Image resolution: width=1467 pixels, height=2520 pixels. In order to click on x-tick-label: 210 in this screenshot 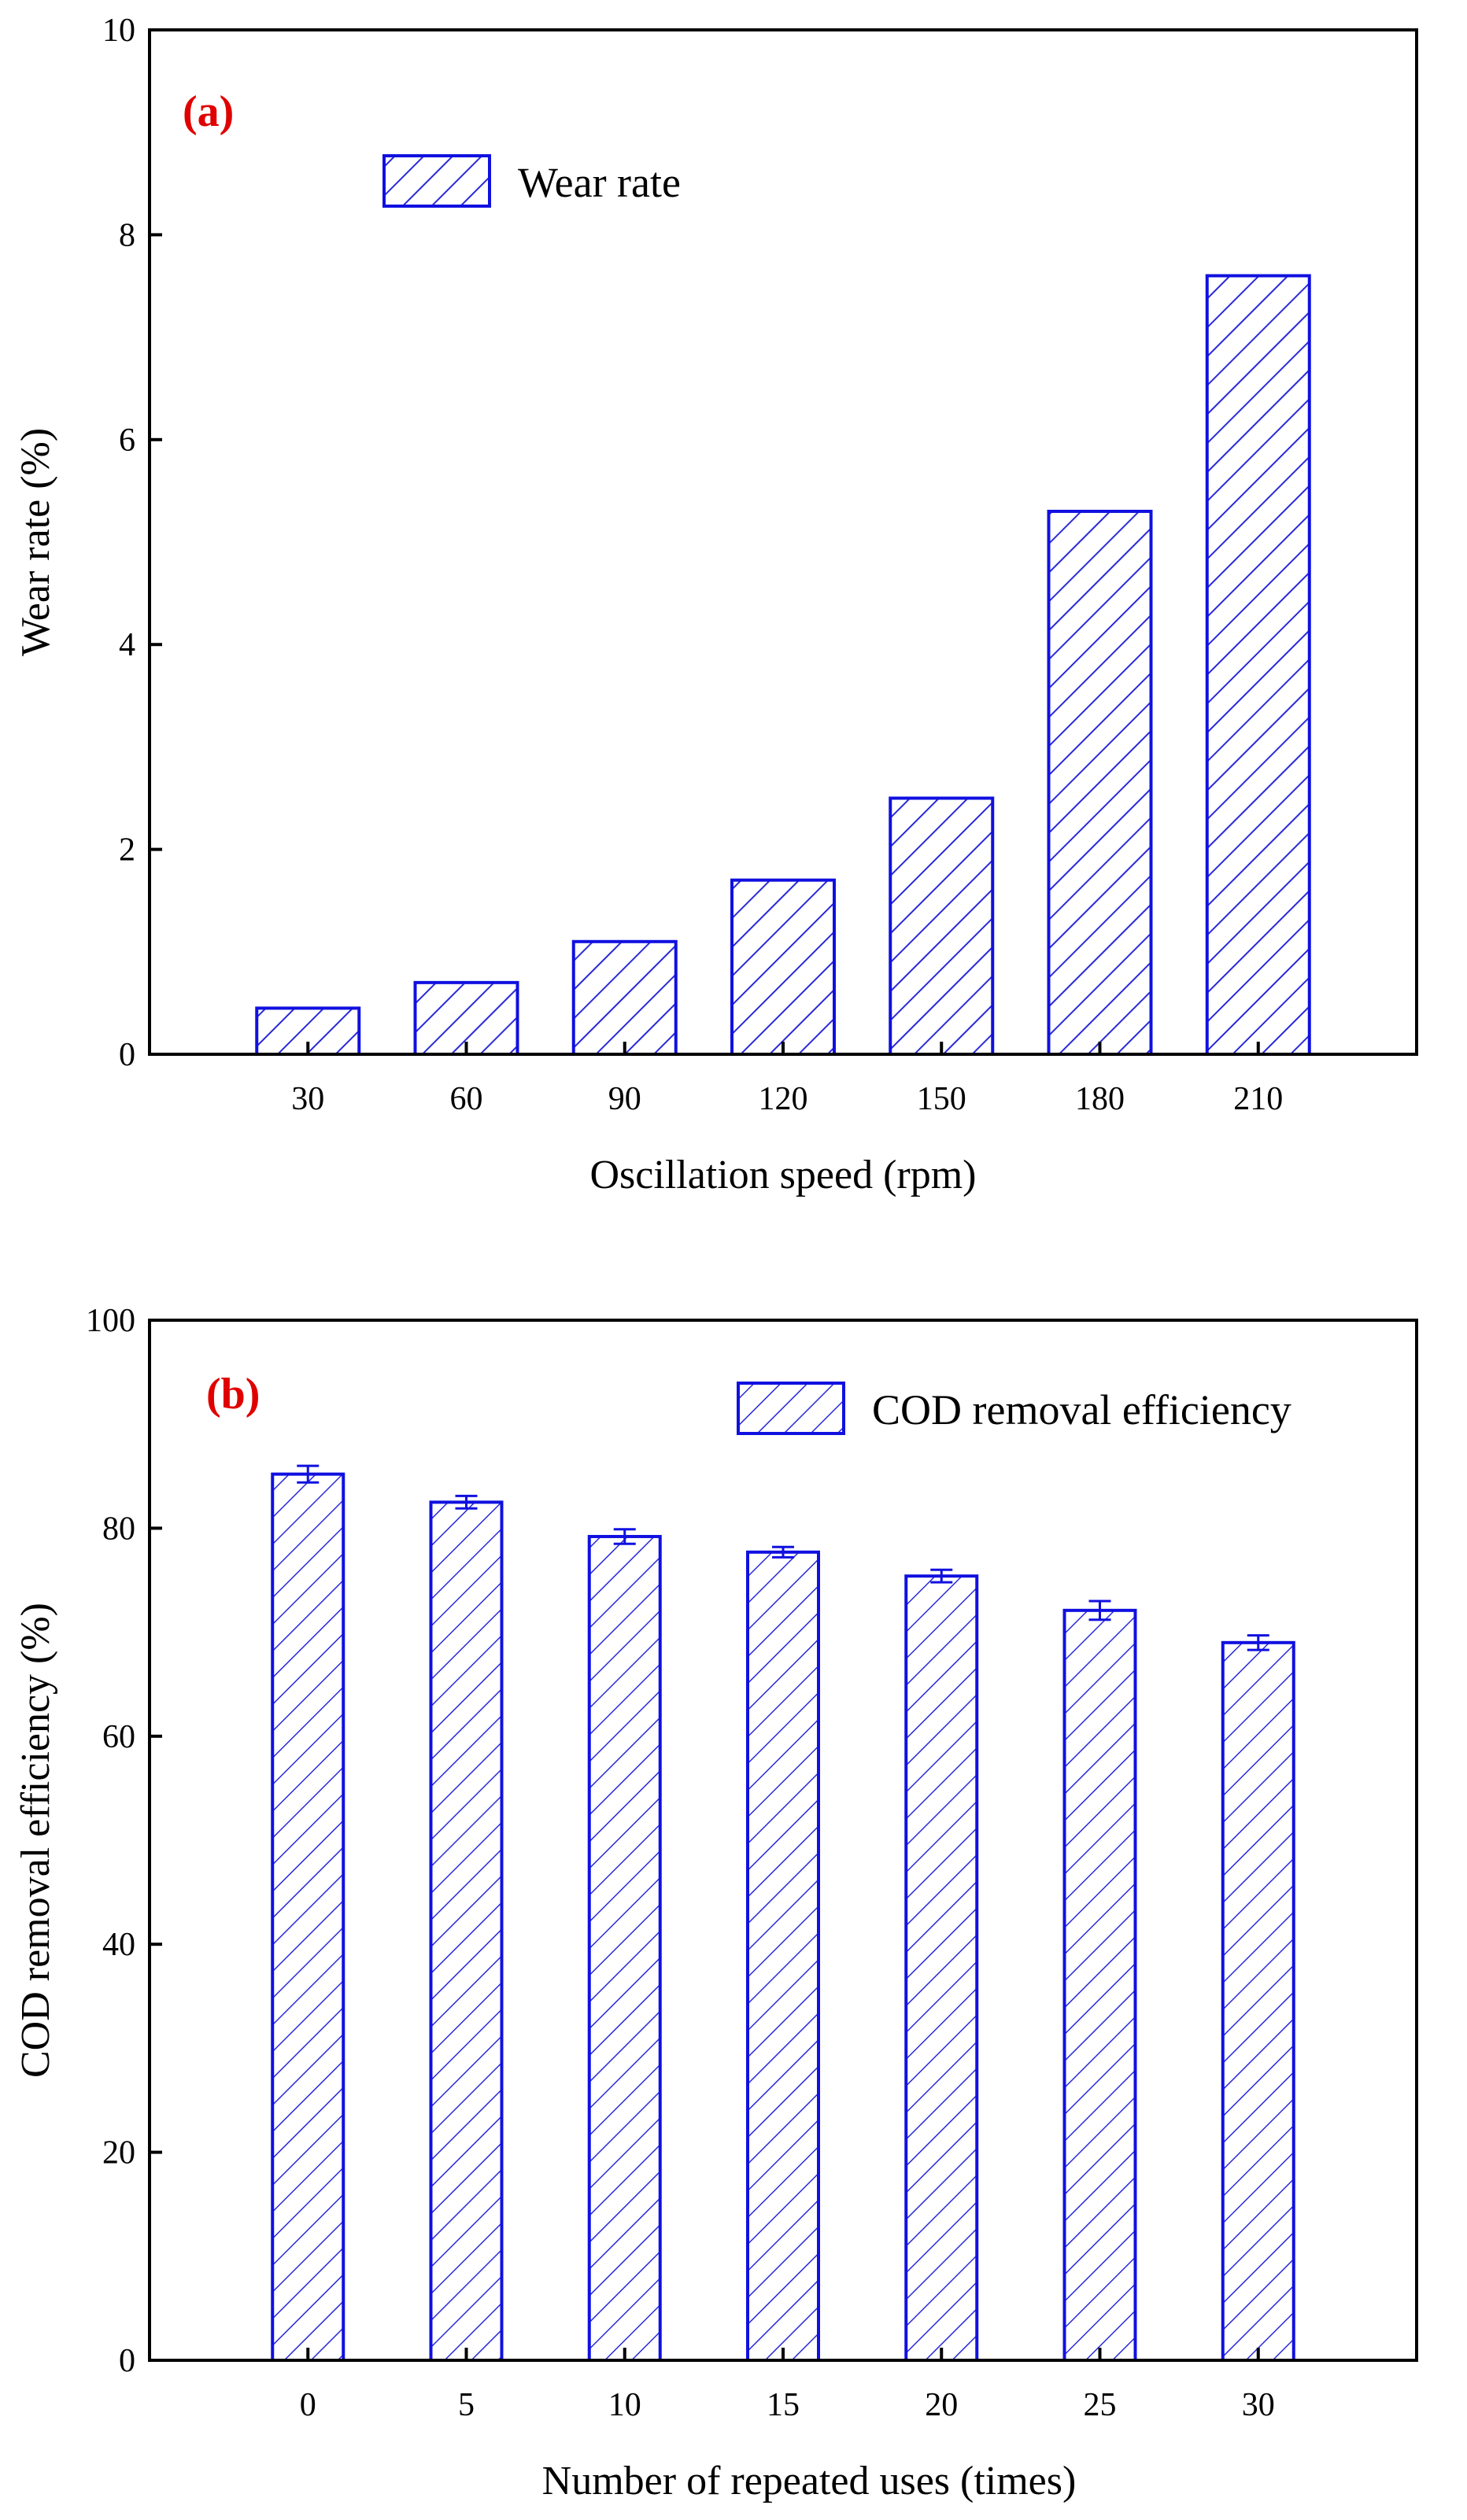, I will do `click(1258, 1099)`.